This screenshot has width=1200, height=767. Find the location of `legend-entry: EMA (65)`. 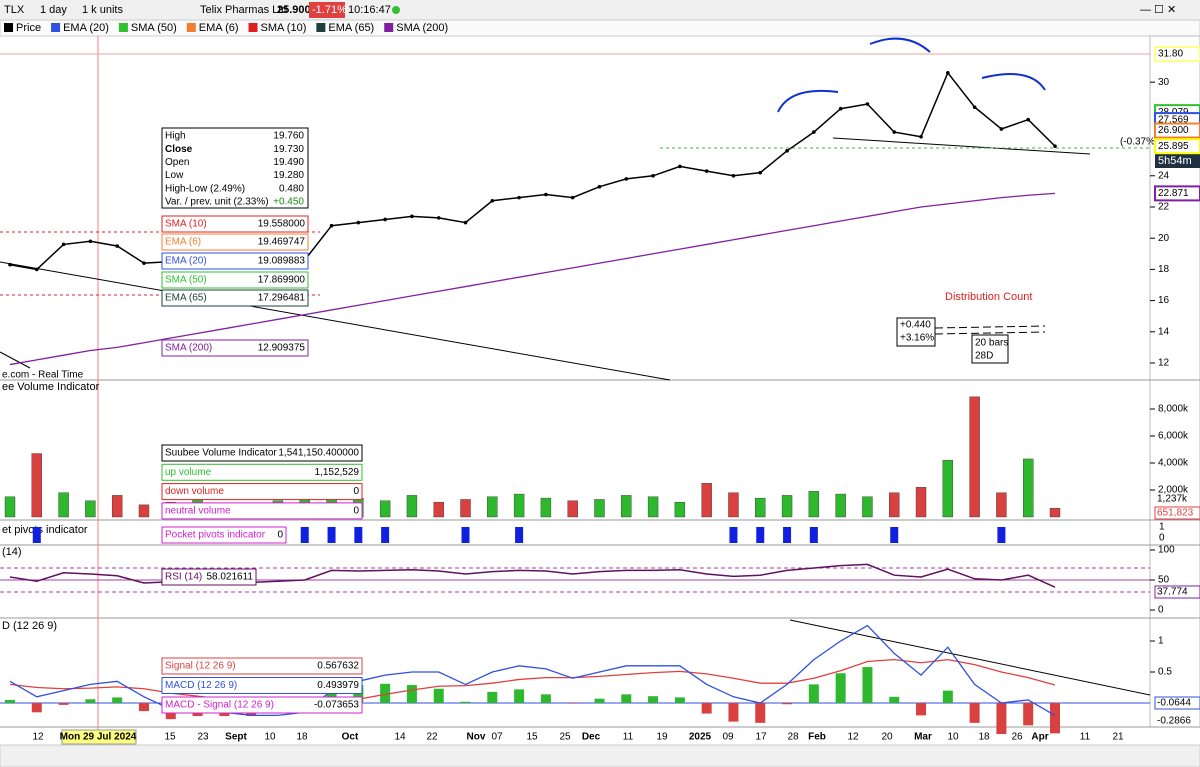

legend-entry: EMA (65) is located at coordinates (351, 28).